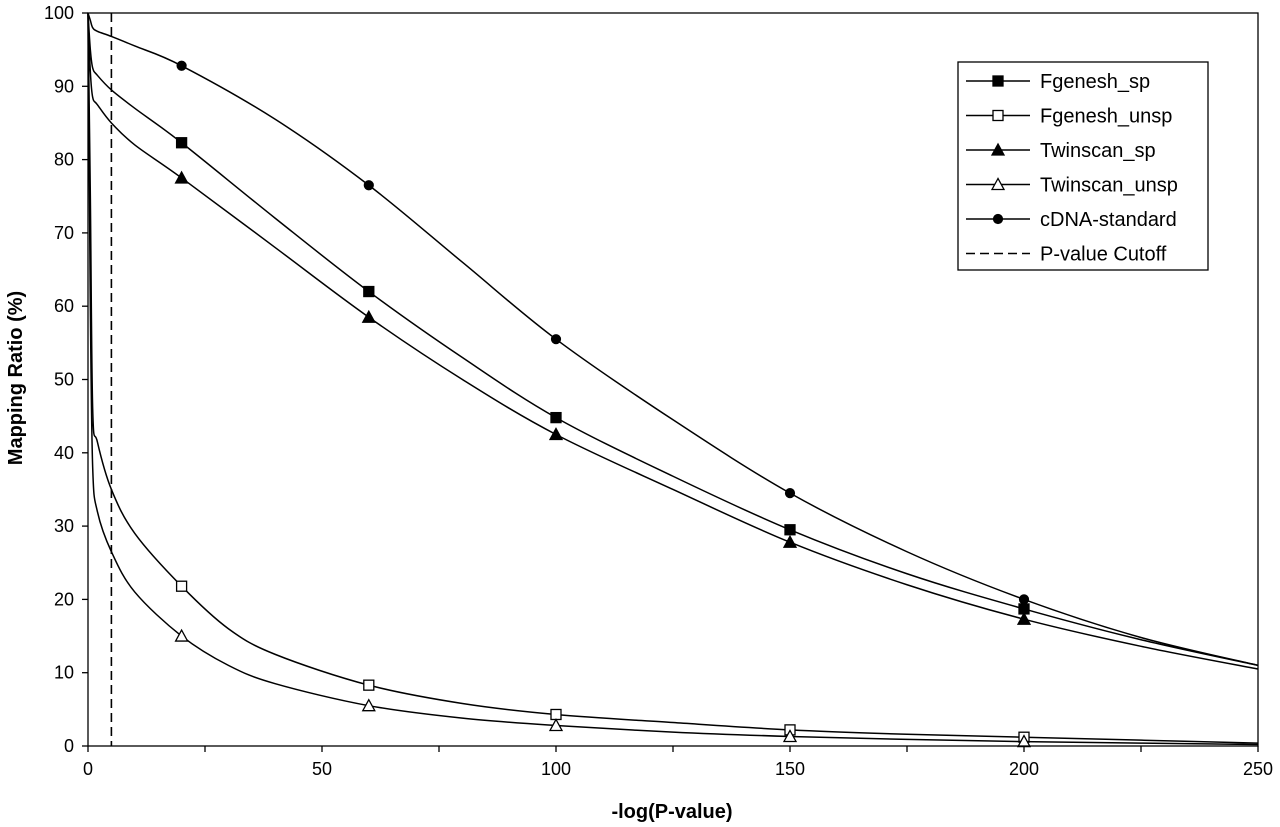  Describe the element at coordinates (64, 673) in the screenshot. I see `y-tick-label: 10` at that location.